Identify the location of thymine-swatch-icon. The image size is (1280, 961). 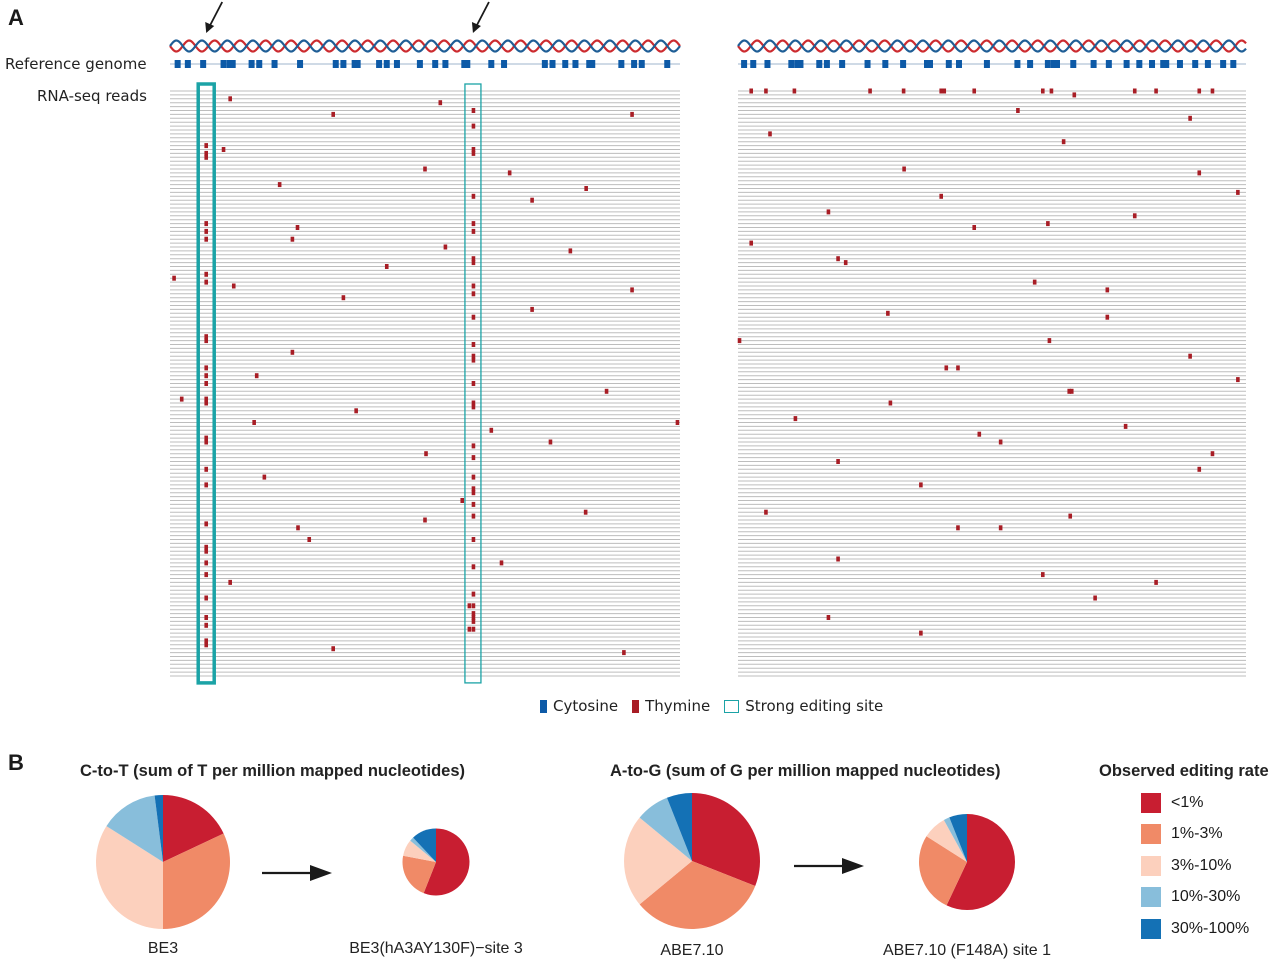
(636, 706).